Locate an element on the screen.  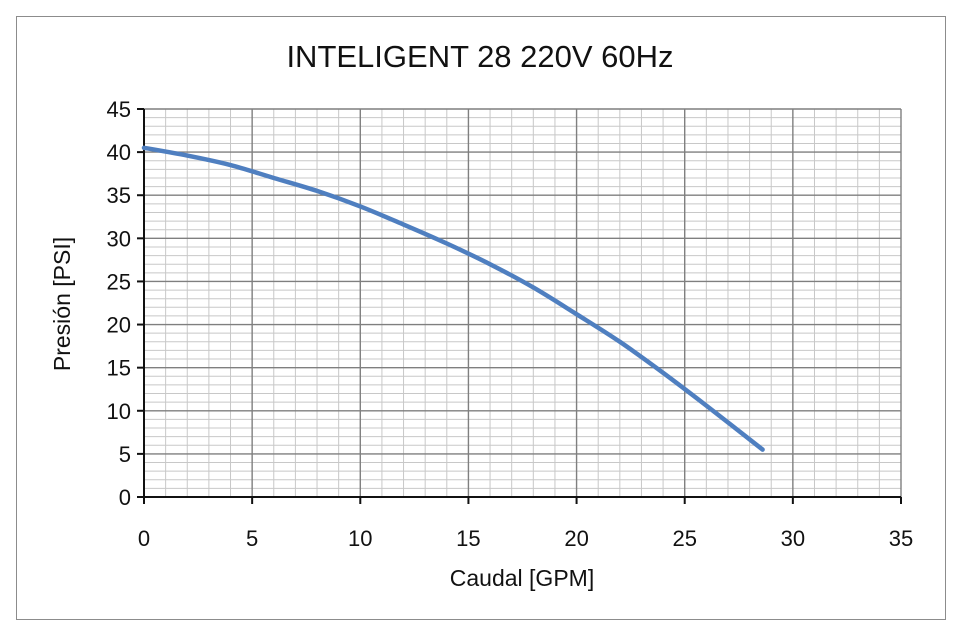
y-tick-labels: 0 5 10 15 20 25 30 35 40 45 is located at coordinates (119, 303).